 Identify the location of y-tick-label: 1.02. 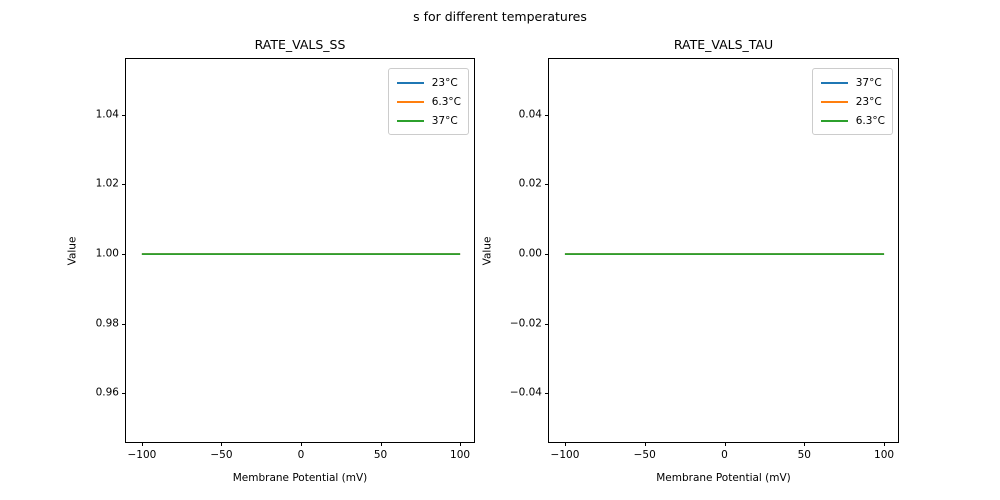
(107, 183).